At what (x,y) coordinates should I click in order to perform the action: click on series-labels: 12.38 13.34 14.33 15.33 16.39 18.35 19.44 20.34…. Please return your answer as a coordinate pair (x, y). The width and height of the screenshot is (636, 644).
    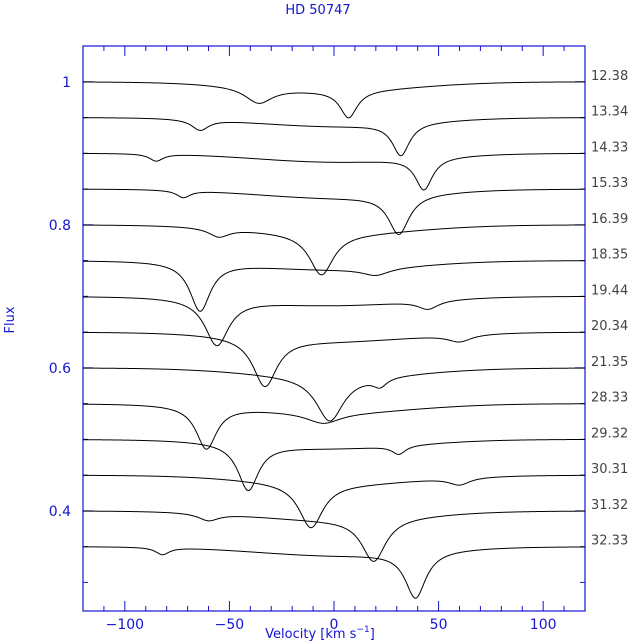
    Looking at the image, I should click on (609, 309).